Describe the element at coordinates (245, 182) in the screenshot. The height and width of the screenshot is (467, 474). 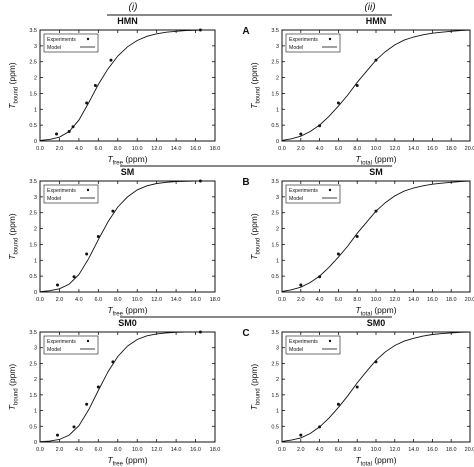
I see `row-label-b: B` at that location.